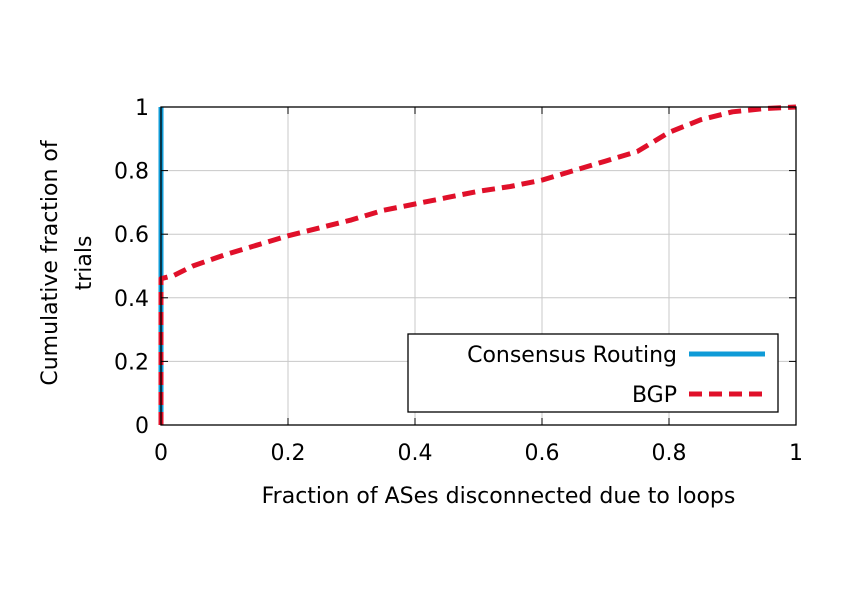 The width and height of the screenshot is (846, 594). Describe the element at coordinates (572, 355) in the screenshot. I see `legend-label: Consensus Routing` at that location.